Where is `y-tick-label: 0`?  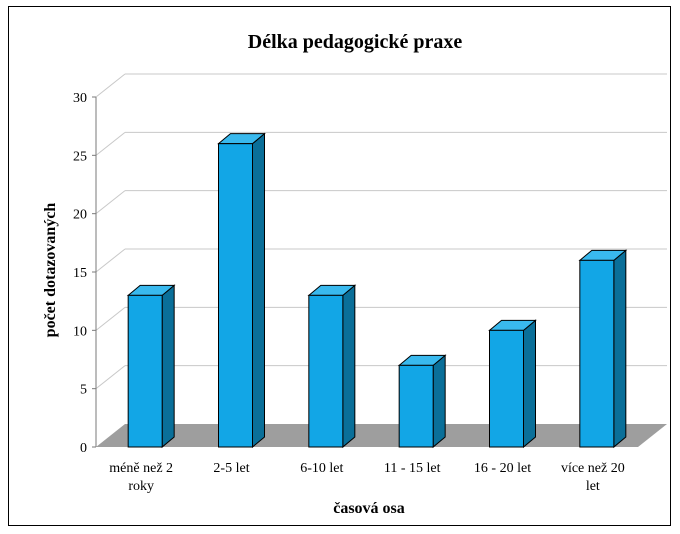 y-tick-label: 0 is located at coordinates (83, 448).